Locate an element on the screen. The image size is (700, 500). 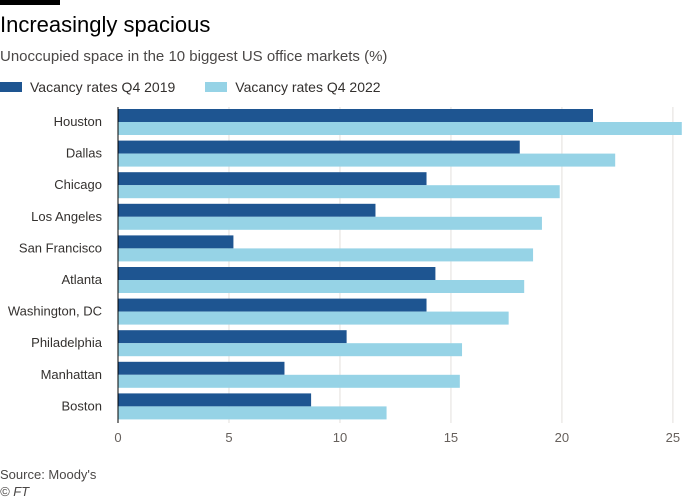
x-tick-label: 10 is located at coordinates (340, 437).